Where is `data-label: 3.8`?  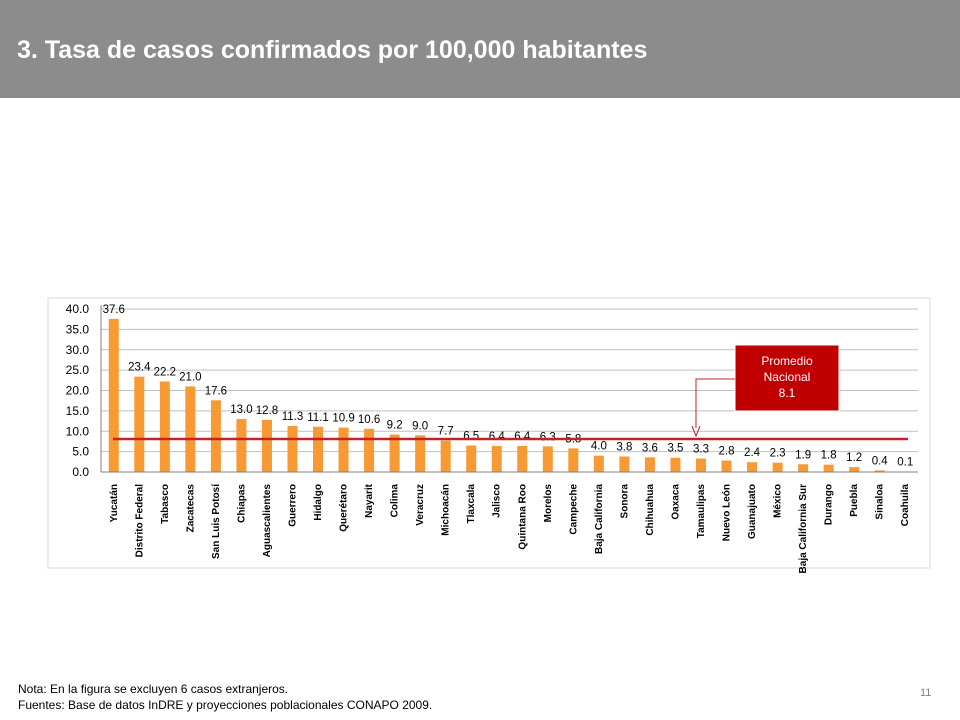 data-label: 3.8 is located at coordinates (624, 448).